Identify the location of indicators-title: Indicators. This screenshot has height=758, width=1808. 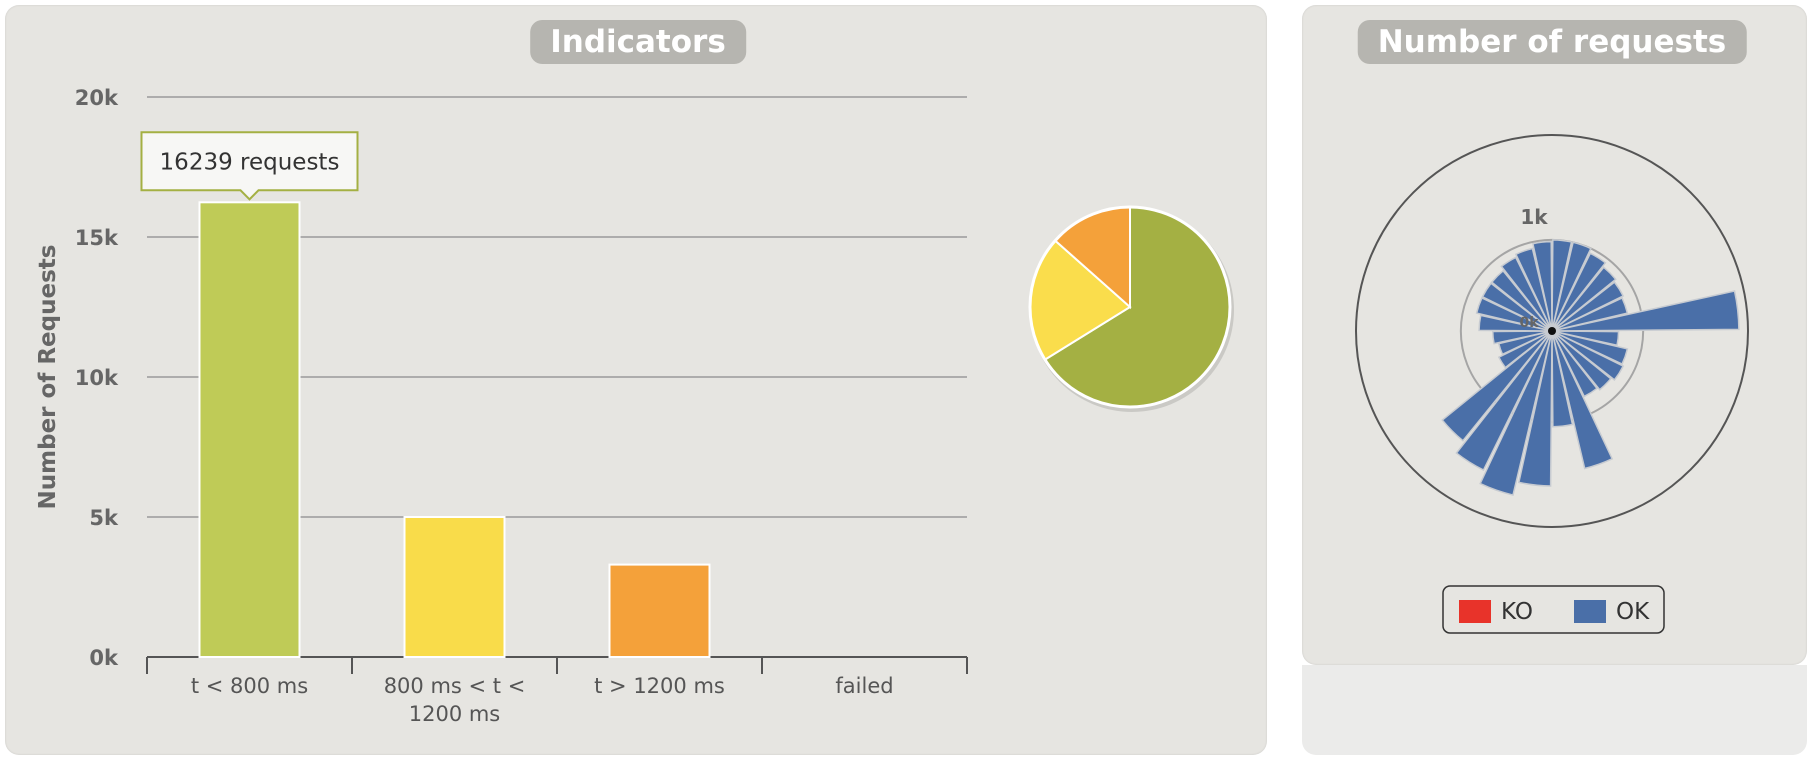
(638, 42).